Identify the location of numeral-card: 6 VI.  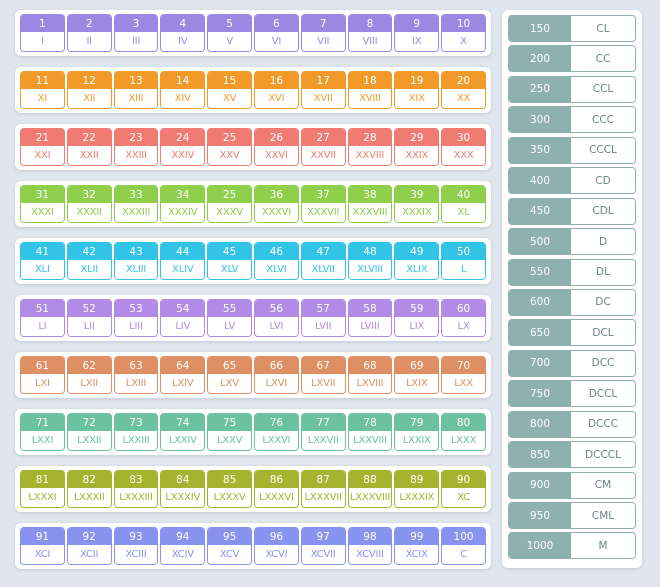
(276, 33).